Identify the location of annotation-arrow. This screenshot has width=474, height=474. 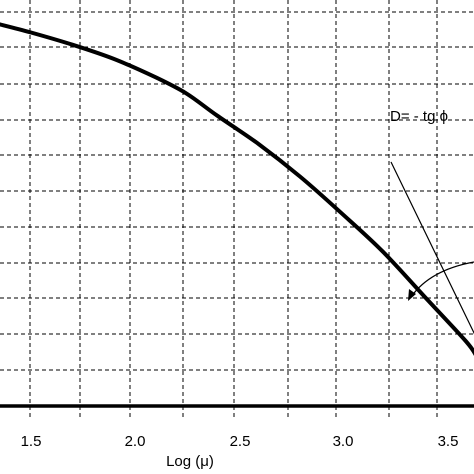
(442, 279).